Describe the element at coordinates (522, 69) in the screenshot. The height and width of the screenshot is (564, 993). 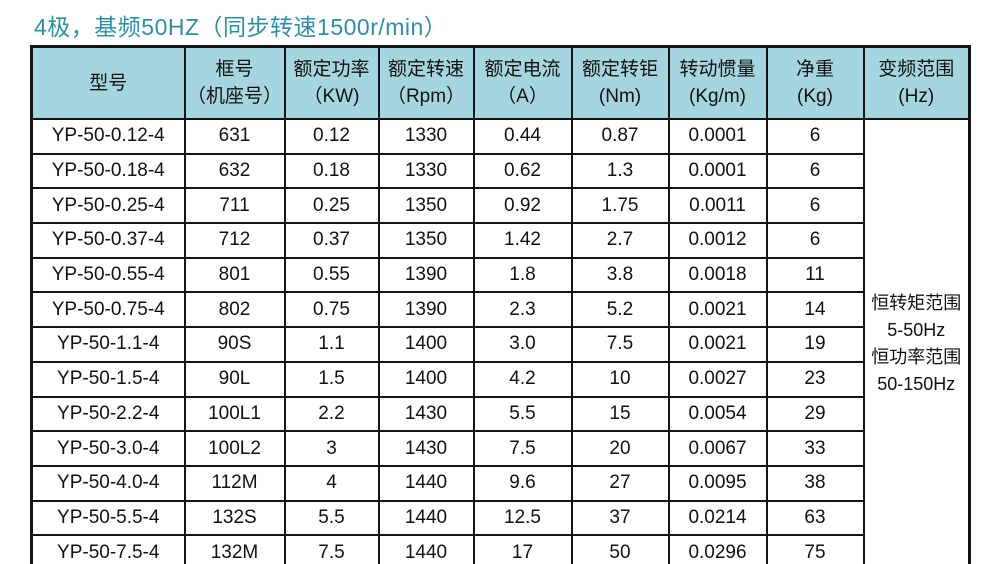
I see `header-line: 额定电流` at that location.